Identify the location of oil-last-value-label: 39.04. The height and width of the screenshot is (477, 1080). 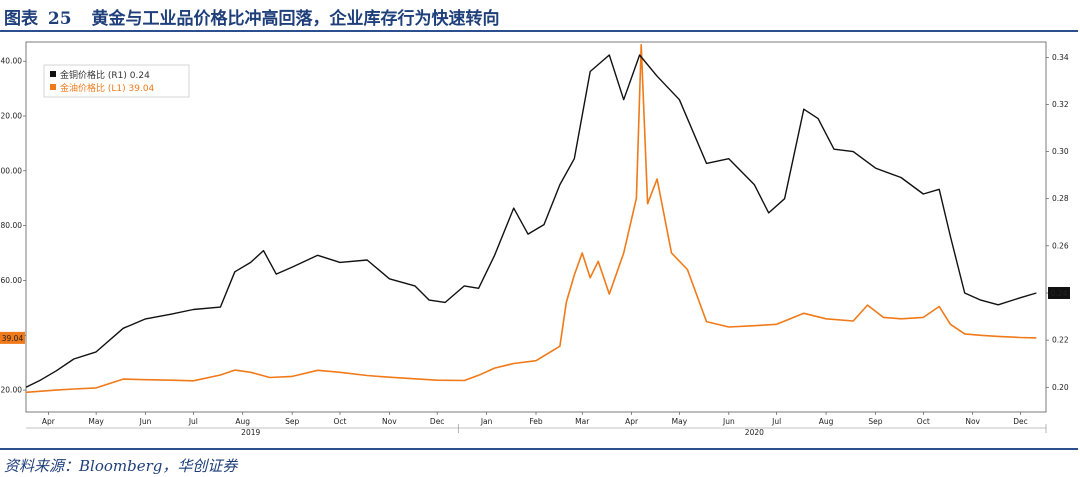
(13, 338).